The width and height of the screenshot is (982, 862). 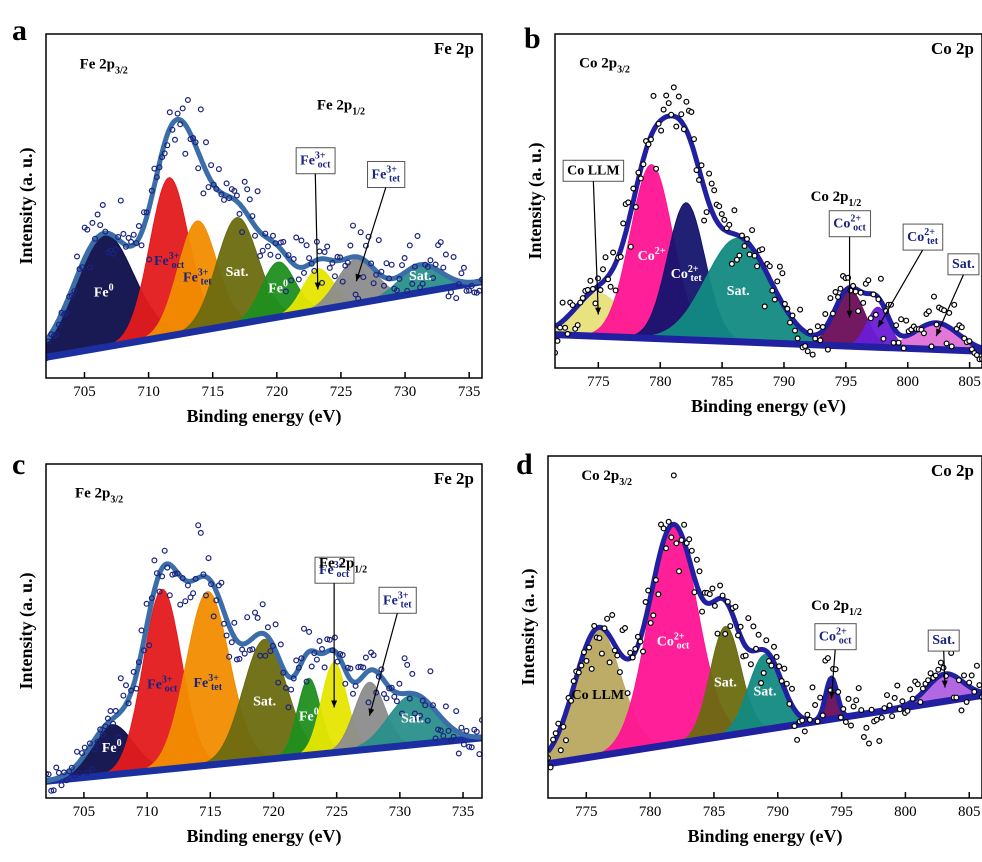 What do you see at coordinates (604, 65) in the screenshot?
I see `annotation-1: Co 2p3/2` at bounding box center [604, 65].